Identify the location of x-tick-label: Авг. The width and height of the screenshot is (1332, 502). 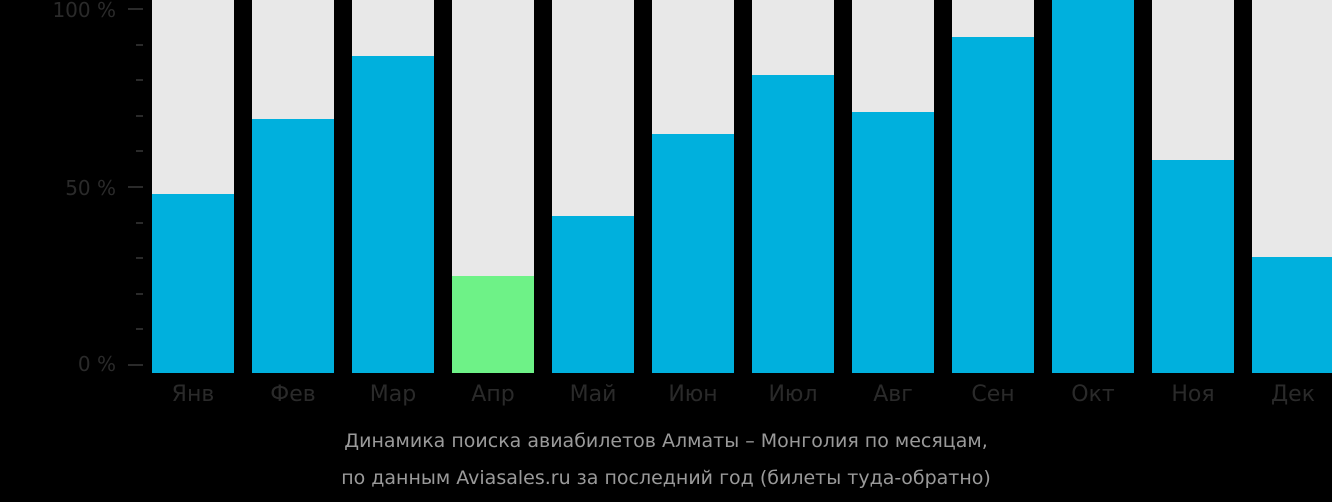
(893, 394).